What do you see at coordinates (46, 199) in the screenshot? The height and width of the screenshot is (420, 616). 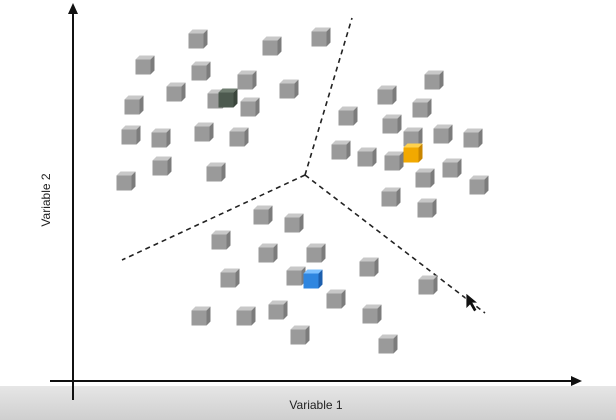 I see `y-axis-label: Variable 2` at bounding box center [46, 199].